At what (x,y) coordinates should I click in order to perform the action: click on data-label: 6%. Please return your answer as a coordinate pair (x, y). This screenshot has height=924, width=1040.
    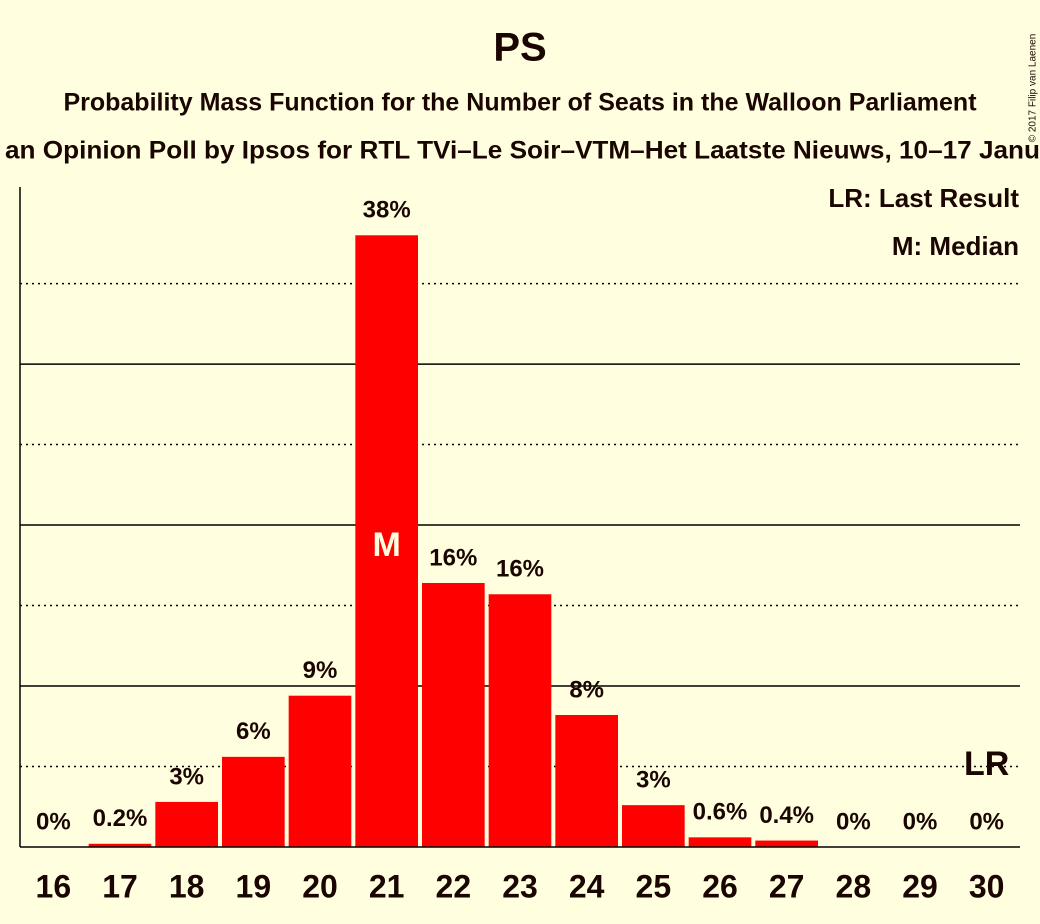
    Looking at the image, I should click on (253, 731).